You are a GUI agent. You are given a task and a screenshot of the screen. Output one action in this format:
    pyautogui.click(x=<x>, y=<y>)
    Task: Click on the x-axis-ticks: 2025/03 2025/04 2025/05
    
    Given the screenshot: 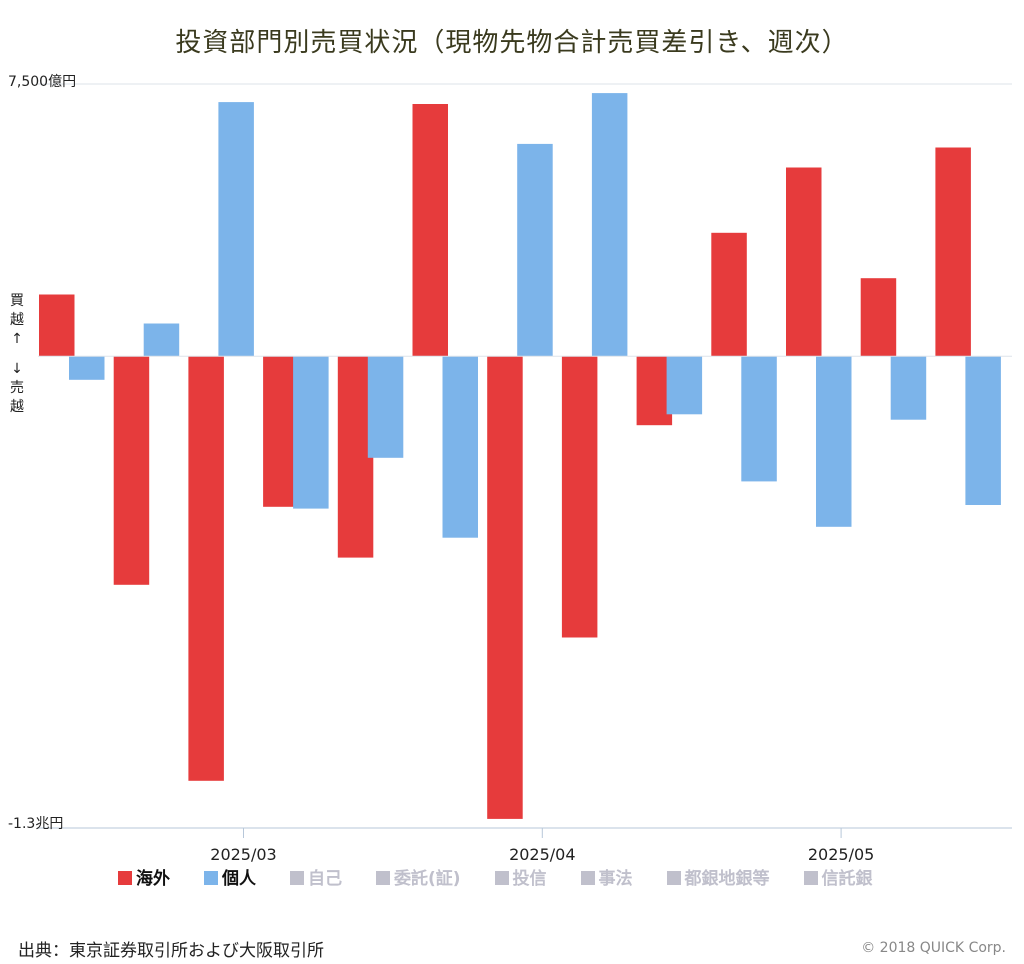 What is the action you would take?
    pyautogui.click(x=542, y=846)
    